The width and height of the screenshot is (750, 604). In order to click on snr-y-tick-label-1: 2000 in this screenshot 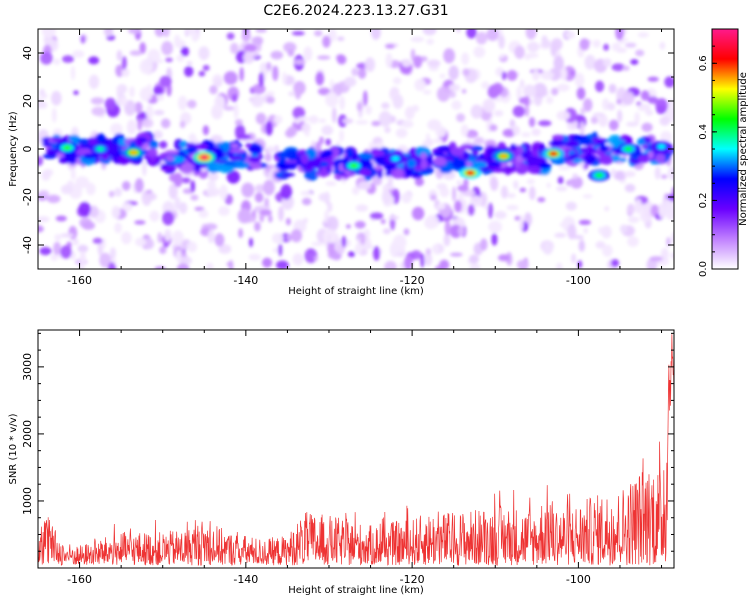, I will do `click(27, 434)`.